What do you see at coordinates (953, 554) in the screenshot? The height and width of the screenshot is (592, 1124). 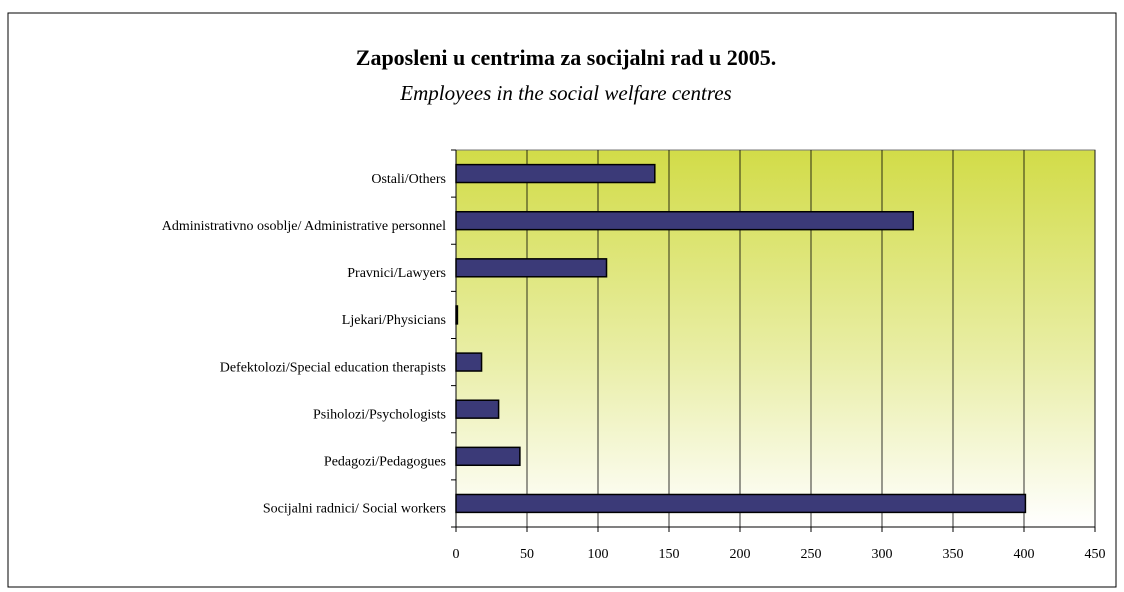 I see `x-tick-label: 350` at bounding box center [953, 554].